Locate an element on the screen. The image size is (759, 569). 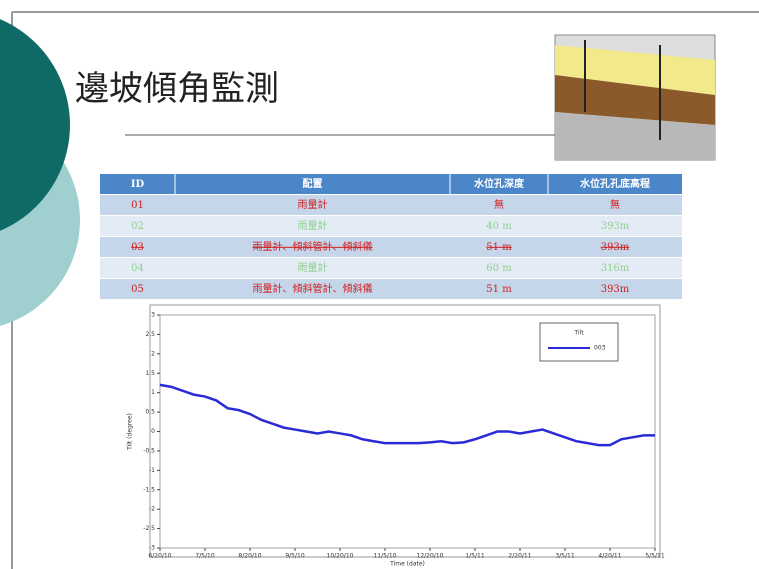
deco-circle-dark is located at coordinates (35, 125).